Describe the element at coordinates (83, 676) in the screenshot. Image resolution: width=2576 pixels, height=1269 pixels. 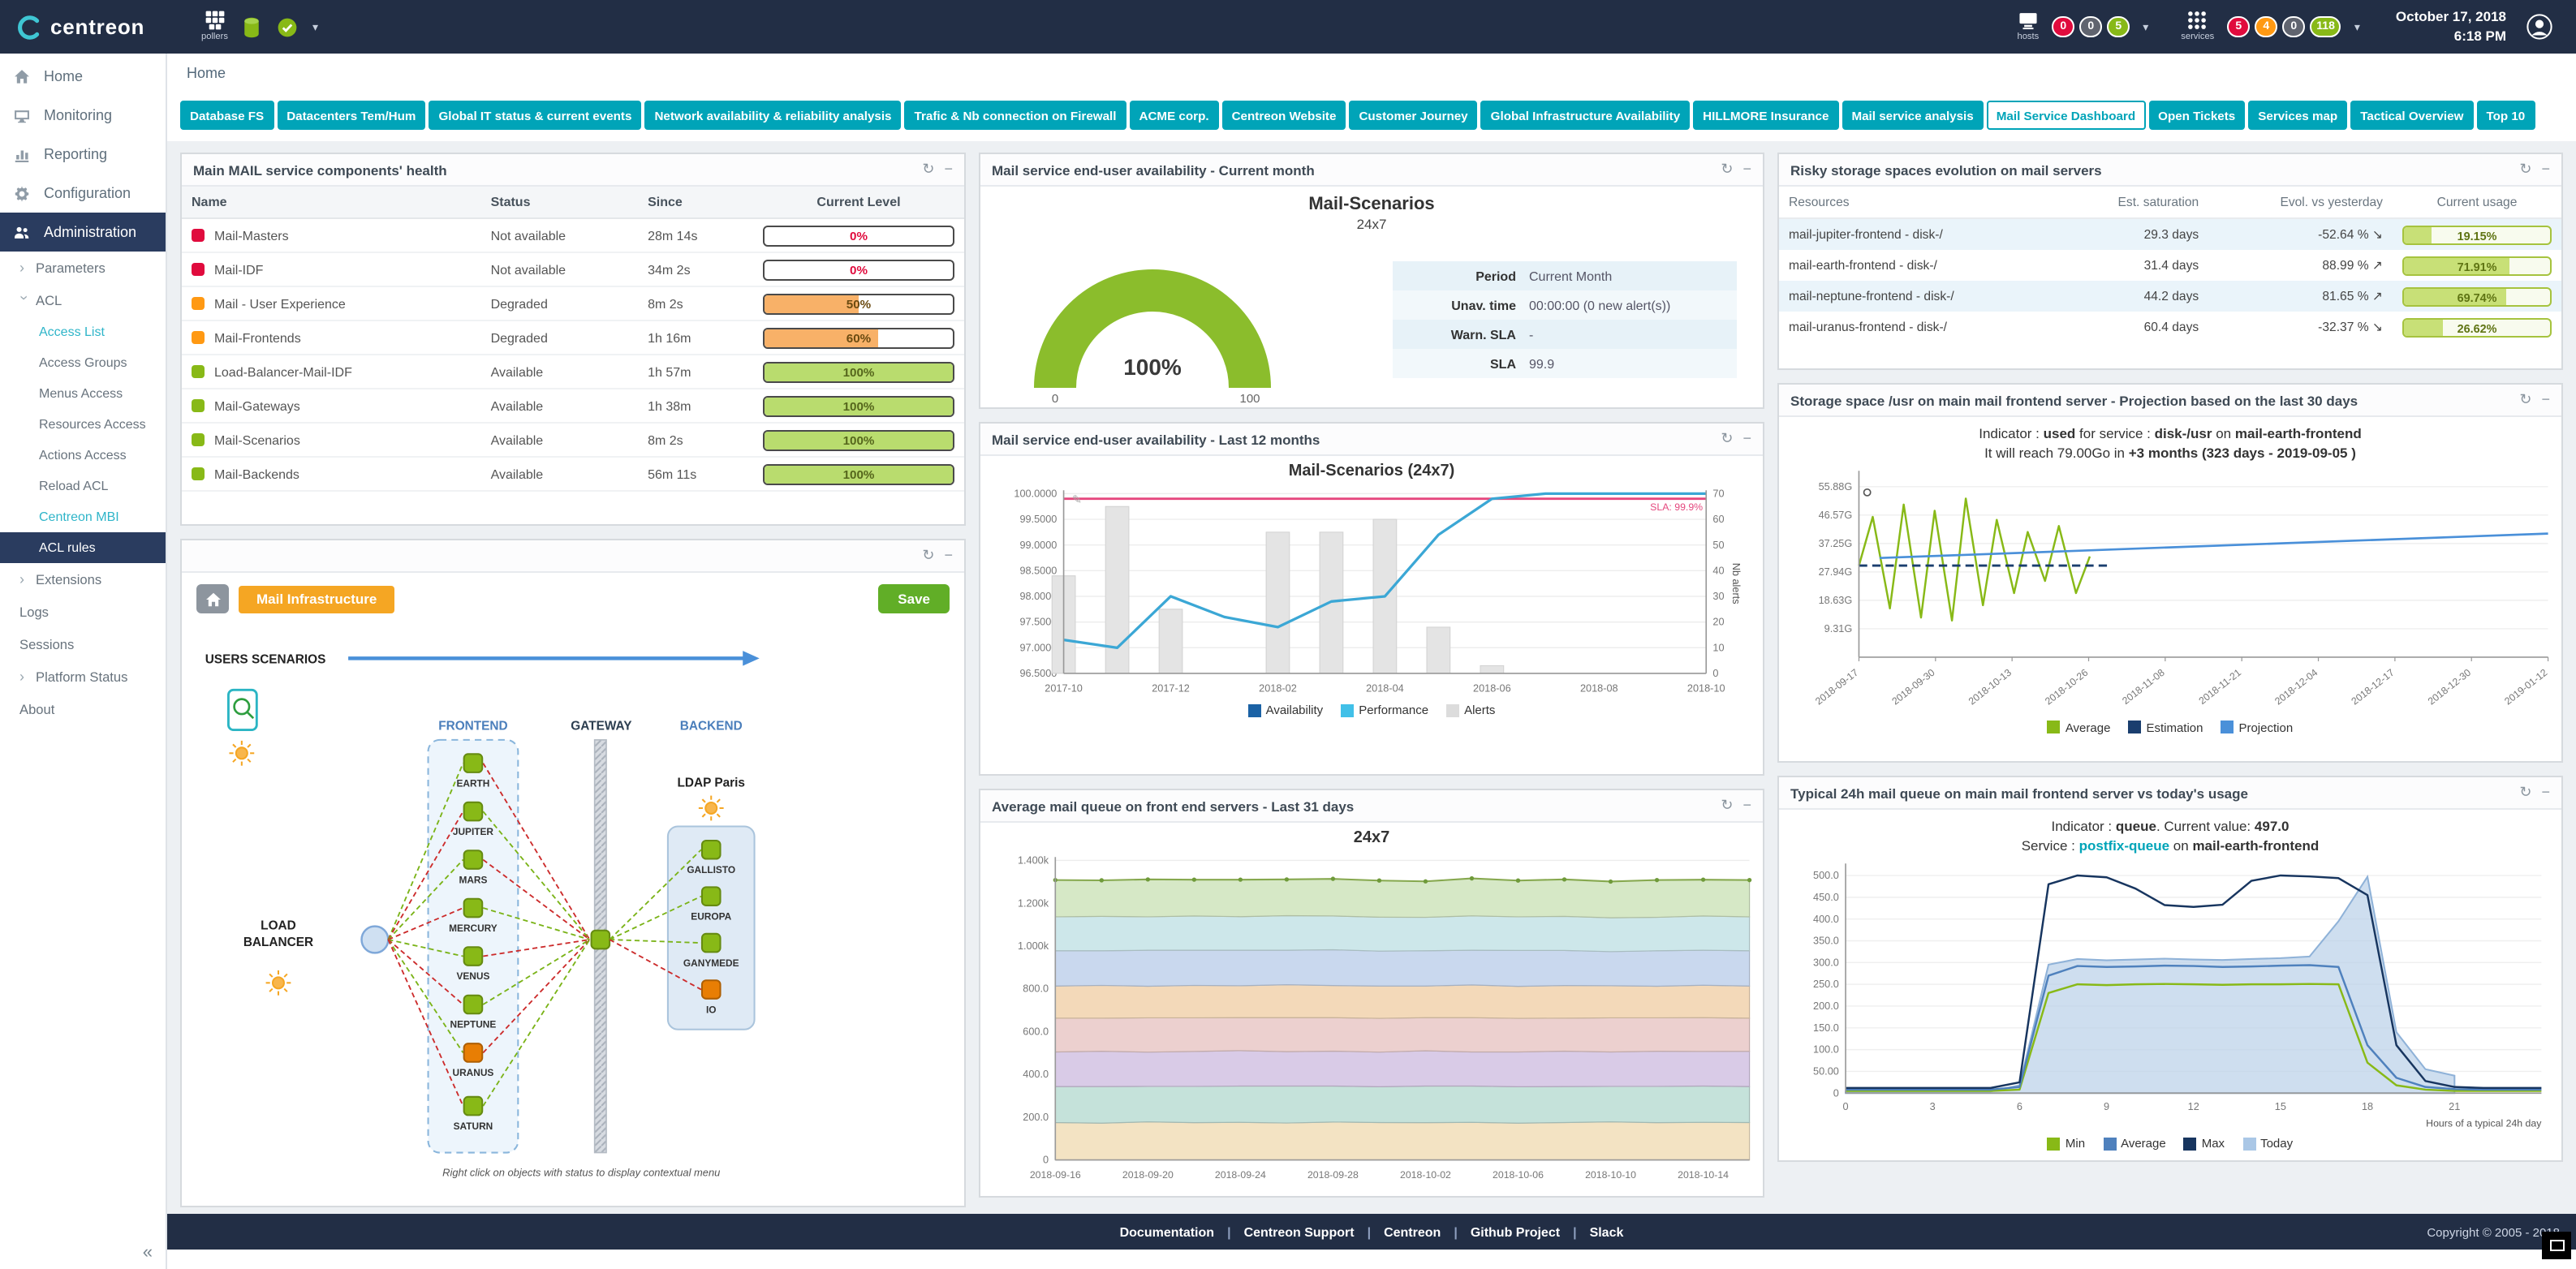
I see `sidebar-item-platform-status: › Platform Status` at that location.